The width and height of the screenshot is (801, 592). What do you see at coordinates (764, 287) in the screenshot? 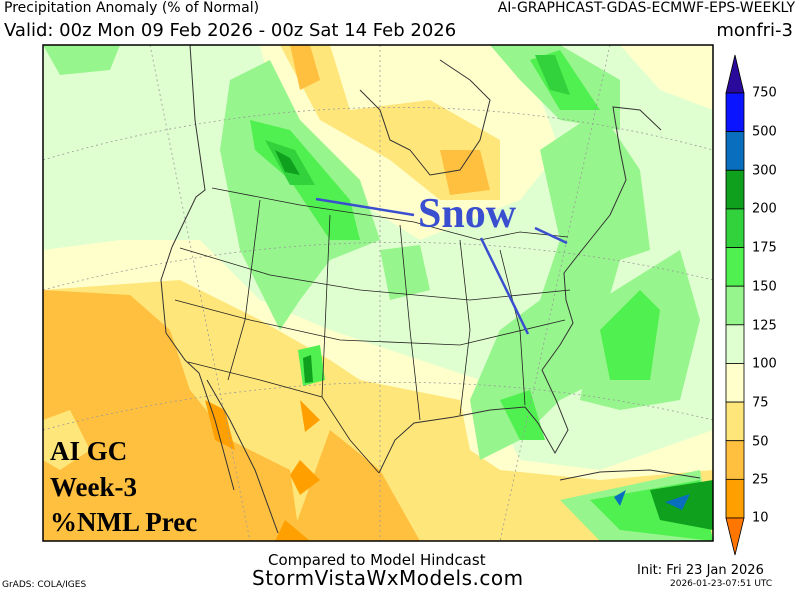
I see `colorbar-label: 150` at bounding box center [764, 287].